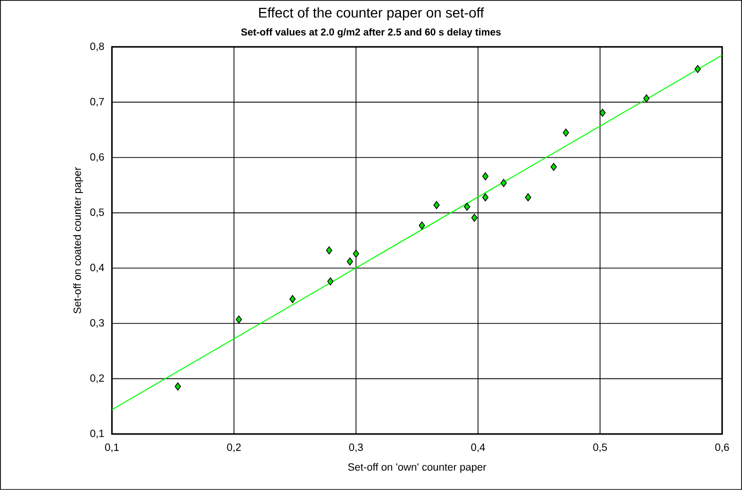 The width and height of the screenshot is (742, 490). Describe the element at coordinates (600, 448) in the screenshot. I see `x-tick-label: 0,5` at that location.